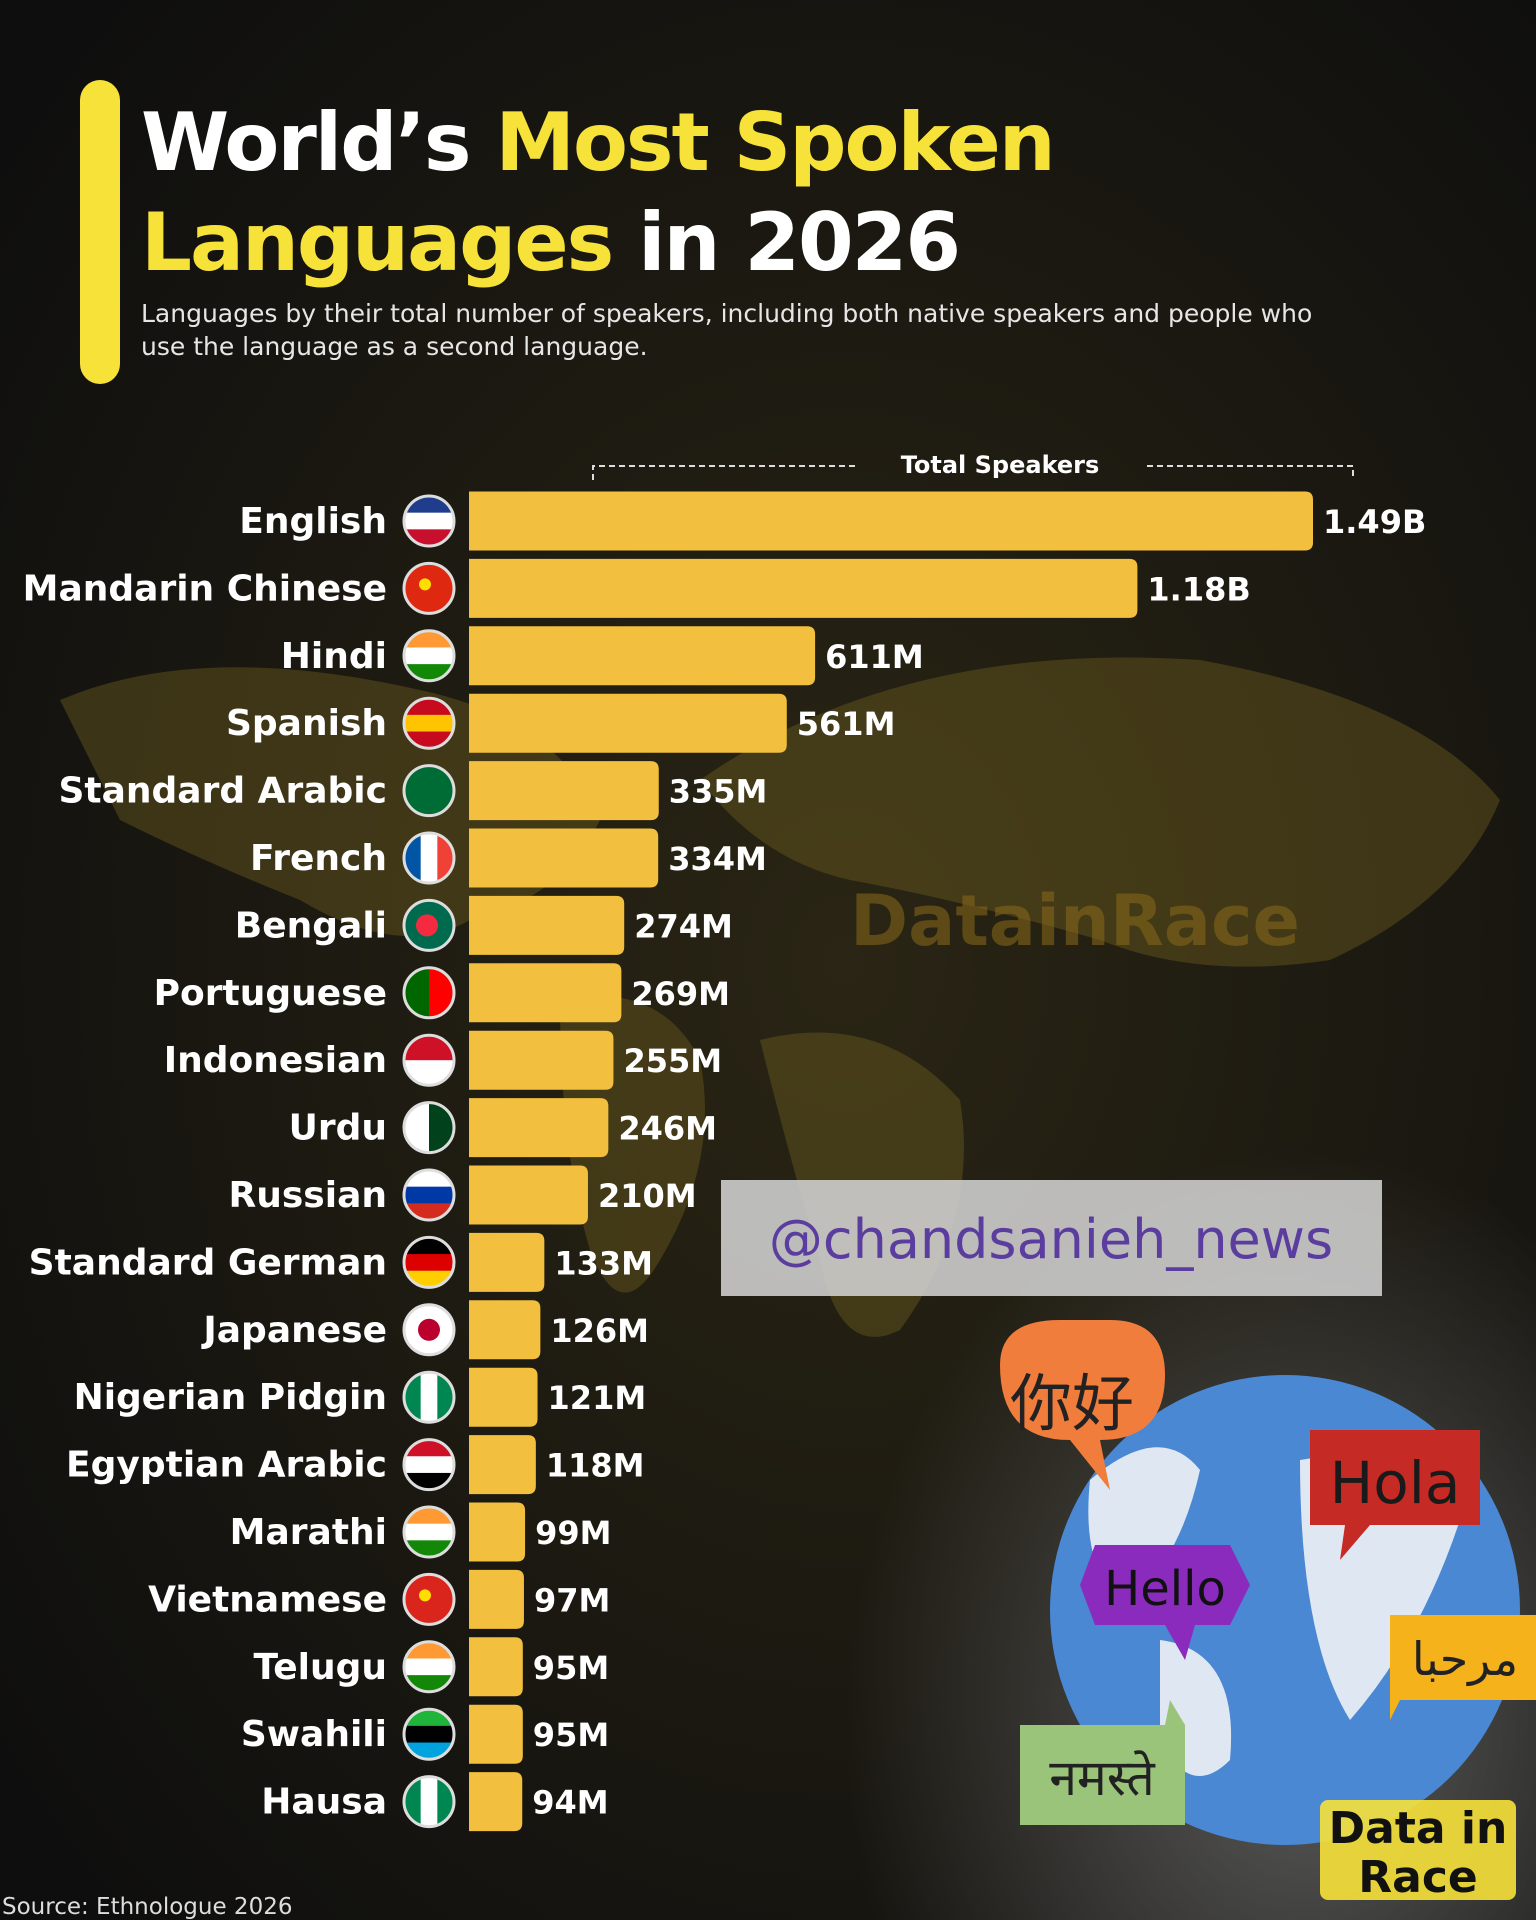 This screenshot has height=1920, width=1536. What do you see at coordinates (1465, 1659) in the screenshot?
I see `greeting: مرحبا` at bounding box center [1465, 1659].